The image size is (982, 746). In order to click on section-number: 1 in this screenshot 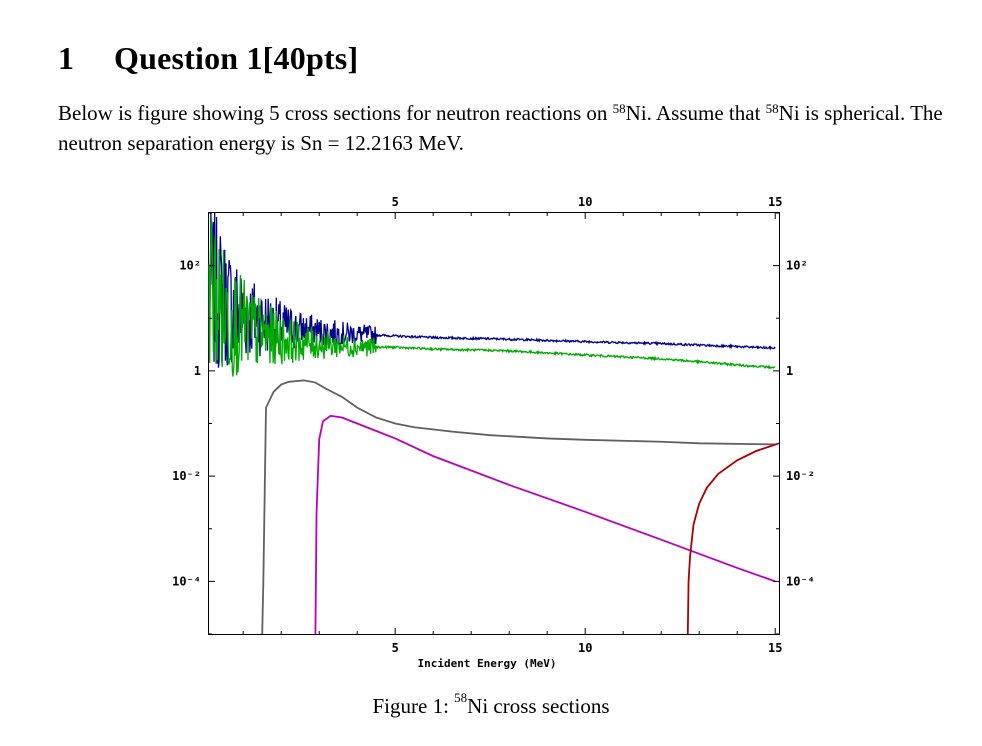, I will do `click(66, 58)`.